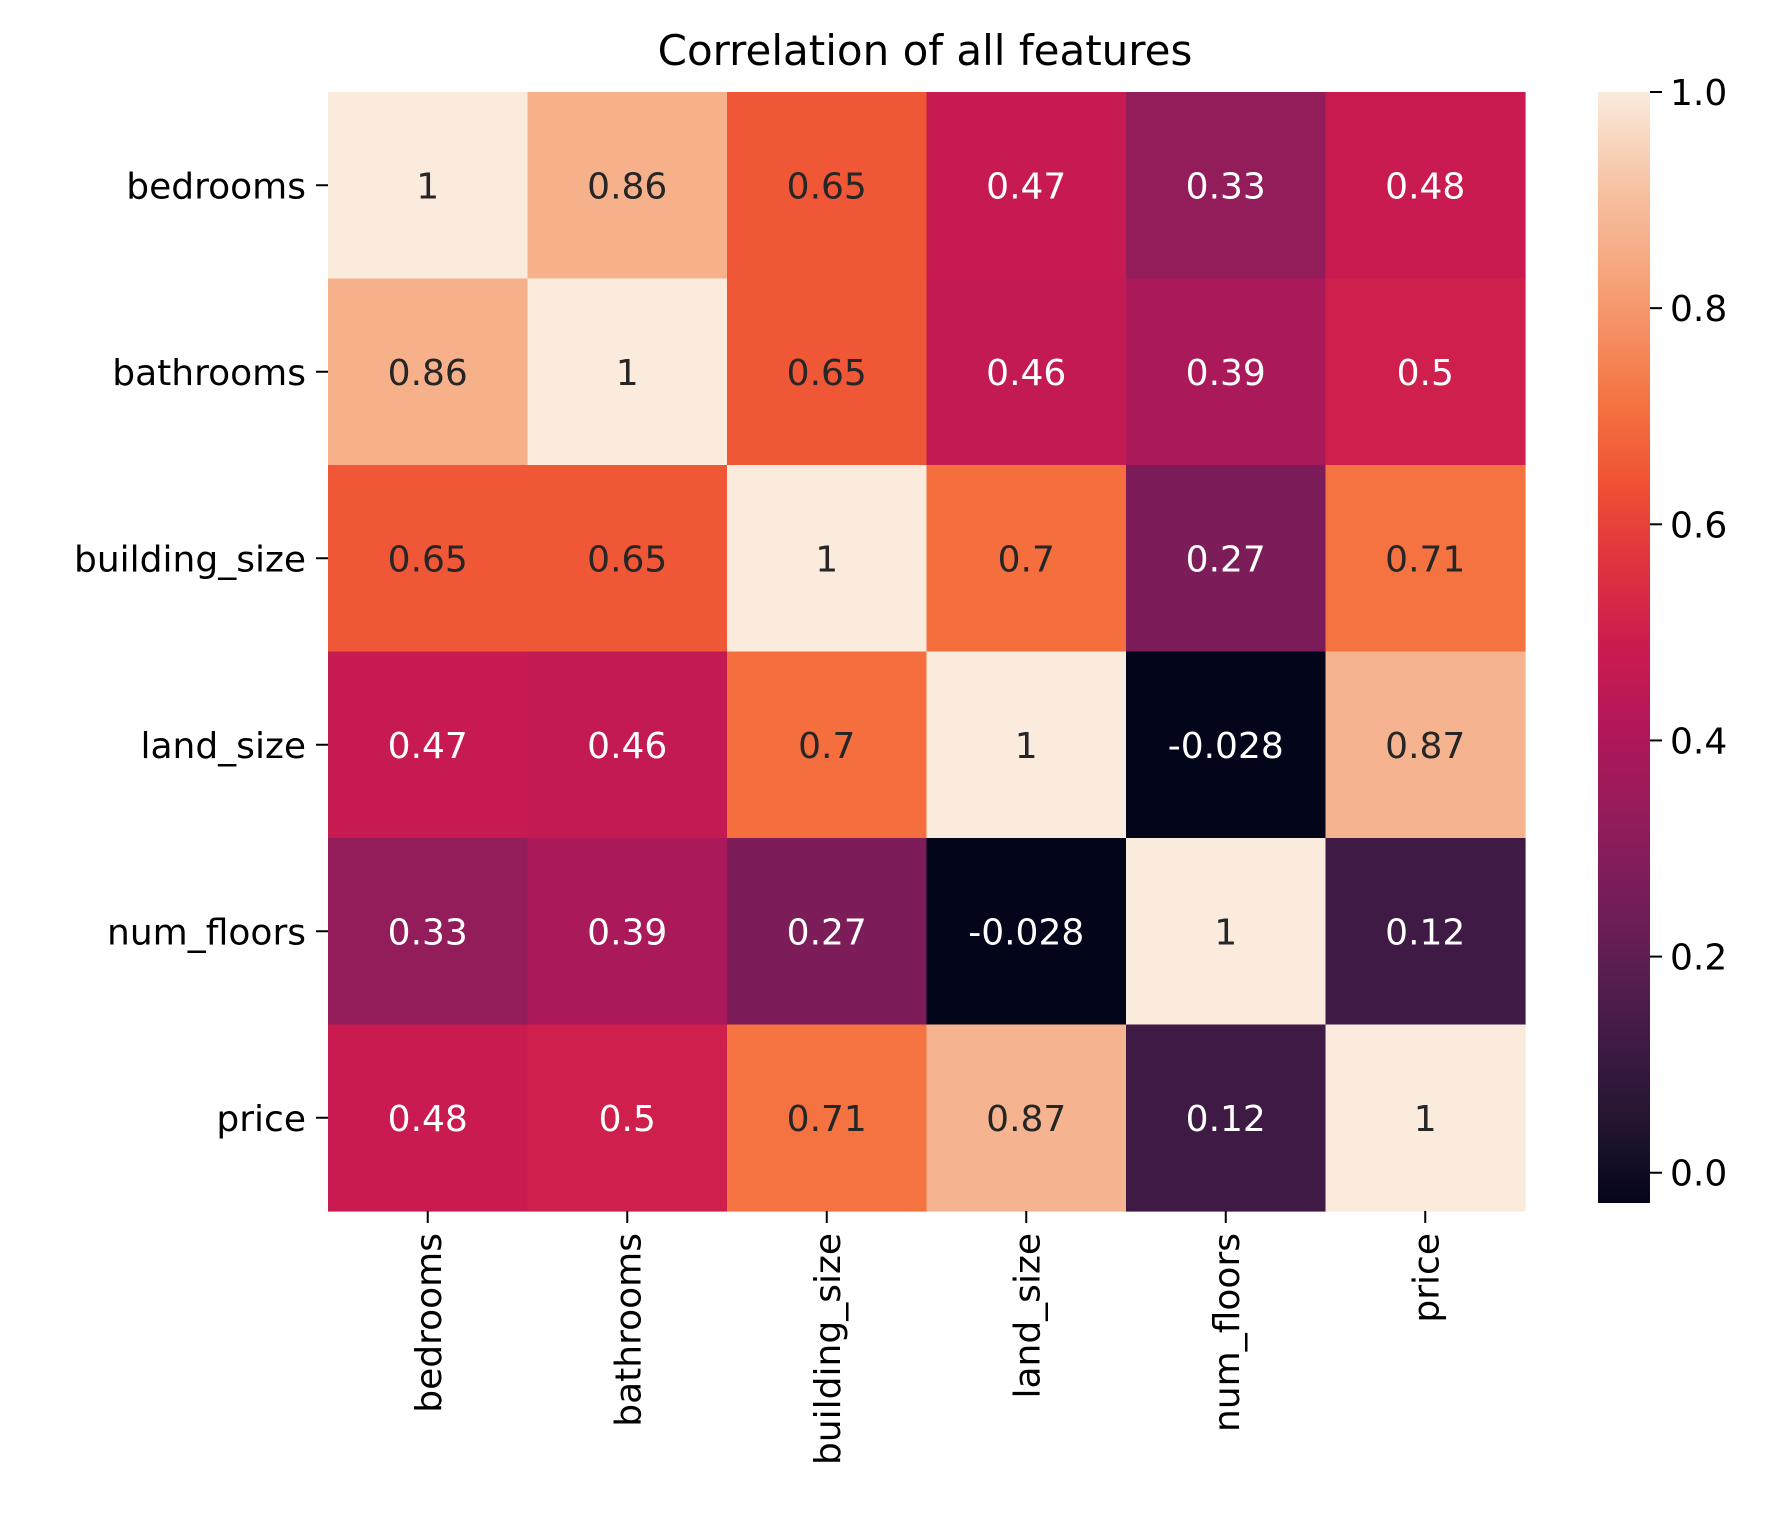 The height and width of the screenshot is (1528, 1772). What do you see at coordinates (828, 1349) in the screenshot?
I see `x-tick-label: building_size` at bounding box center [828, 1349].